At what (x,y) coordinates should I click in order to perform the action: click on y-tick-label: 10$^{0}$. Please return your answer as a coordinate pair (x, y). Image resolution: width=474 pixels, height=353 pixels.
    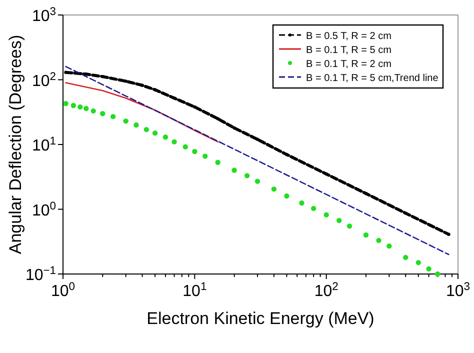
    Looking at the image, I should click on (44, 210).